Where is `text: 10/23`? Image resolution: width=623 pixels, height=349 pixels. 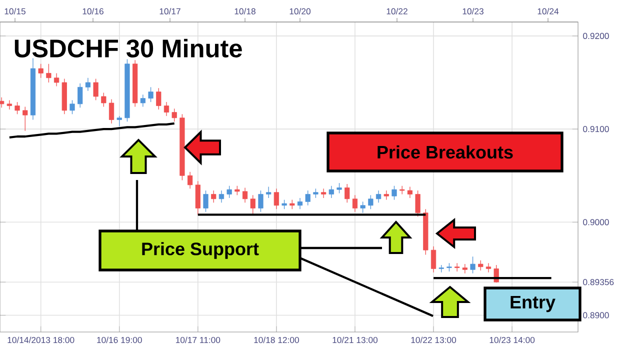 text: 10/23 is located at coordinates (473, 11).